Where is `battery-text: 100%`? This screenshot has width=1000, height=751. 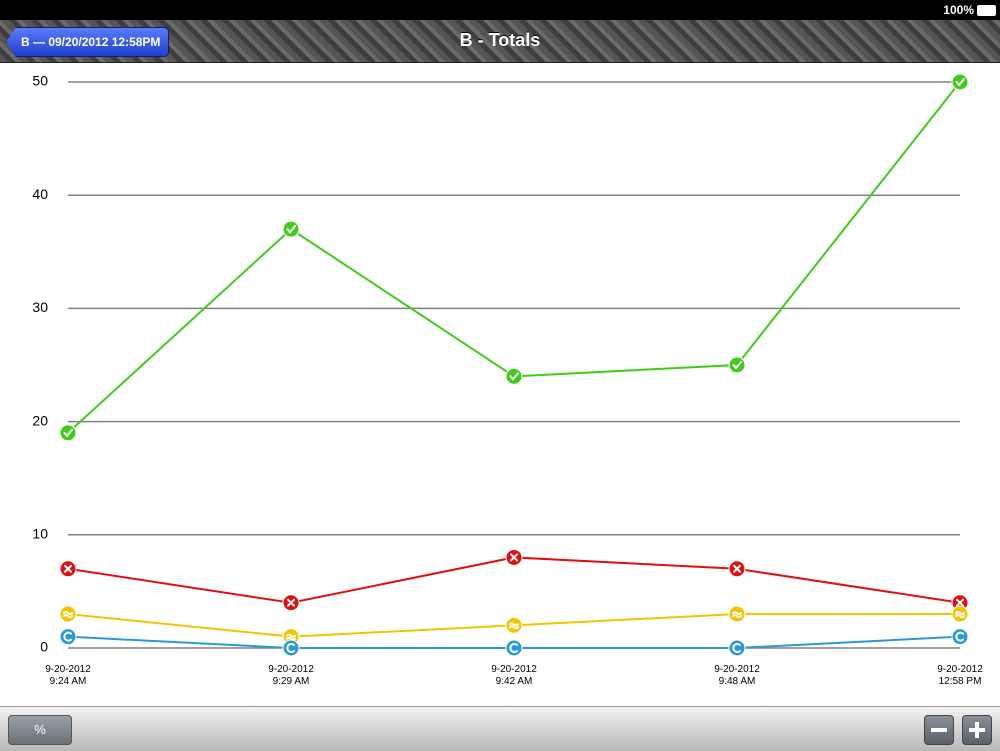 battery-text: 100% is located at coordinates (958, 10).